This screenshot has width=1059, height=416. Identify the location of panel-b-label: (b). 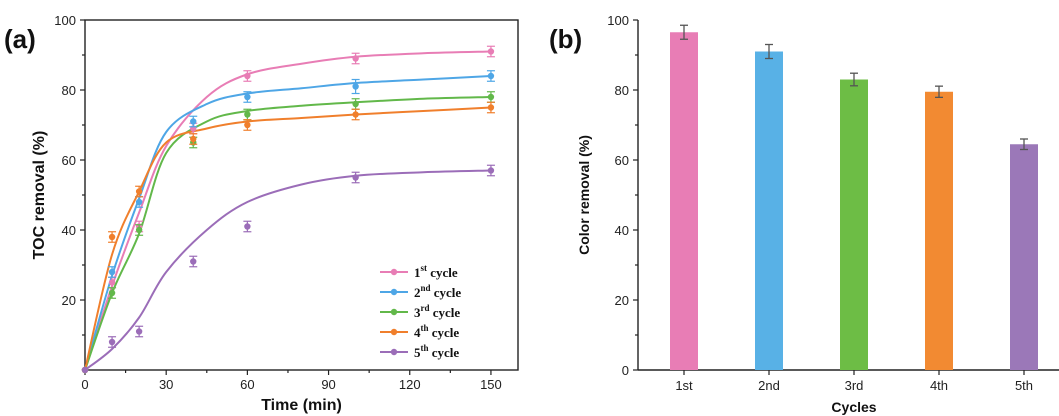
(565, 39).